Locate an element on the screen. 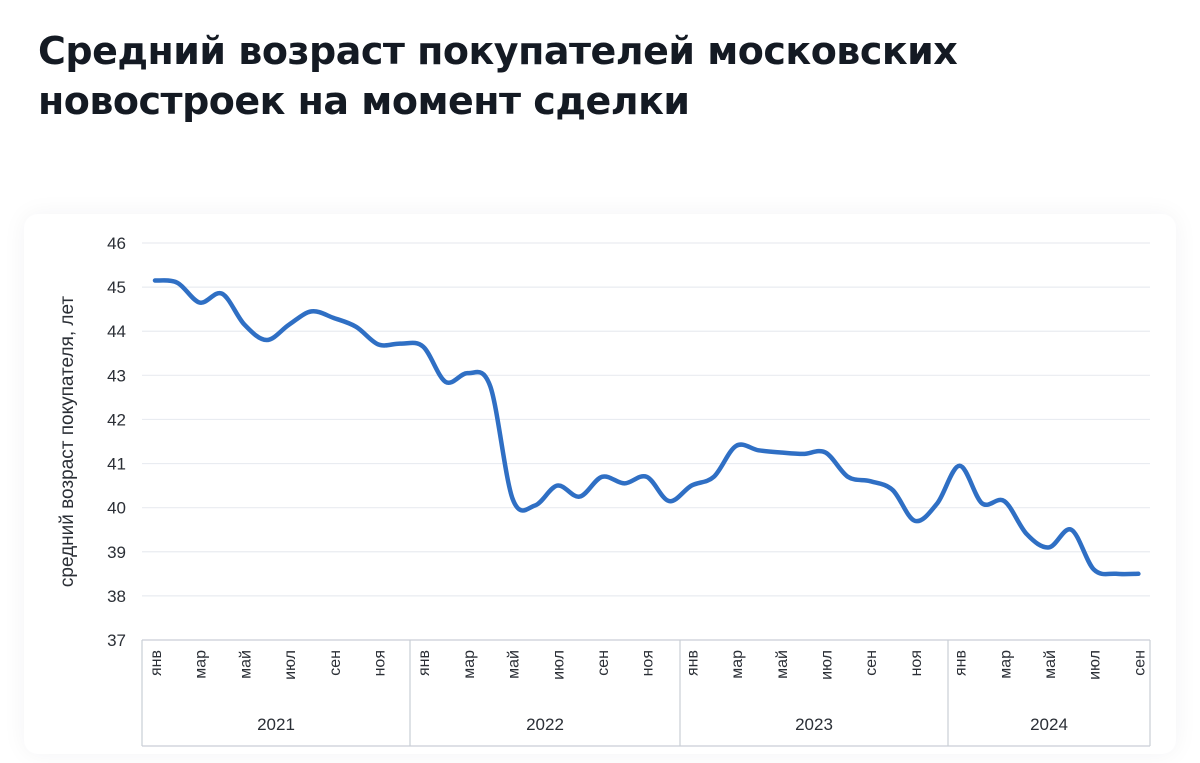 The image size is (1200, 763). year-label: 2023 is located at coordinates (814, 724).